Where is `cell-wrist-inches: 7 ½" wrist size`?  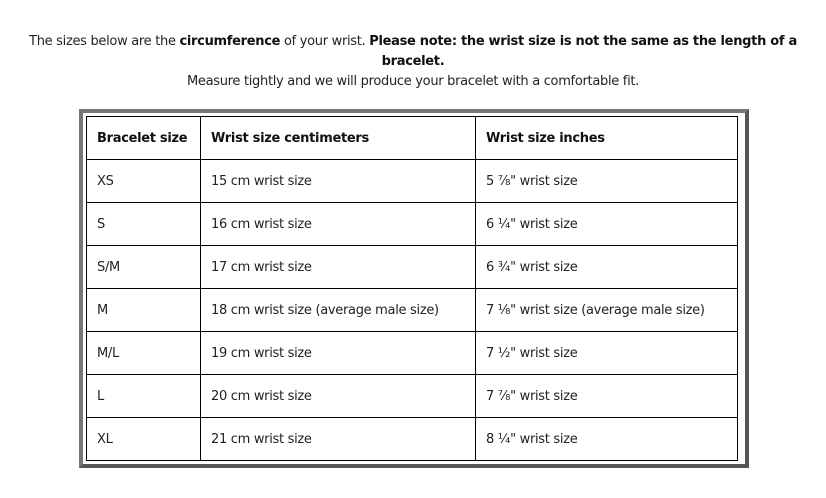
cell-wrist-inches: 7 ½" wrist size is located at coordinates (606, 353).